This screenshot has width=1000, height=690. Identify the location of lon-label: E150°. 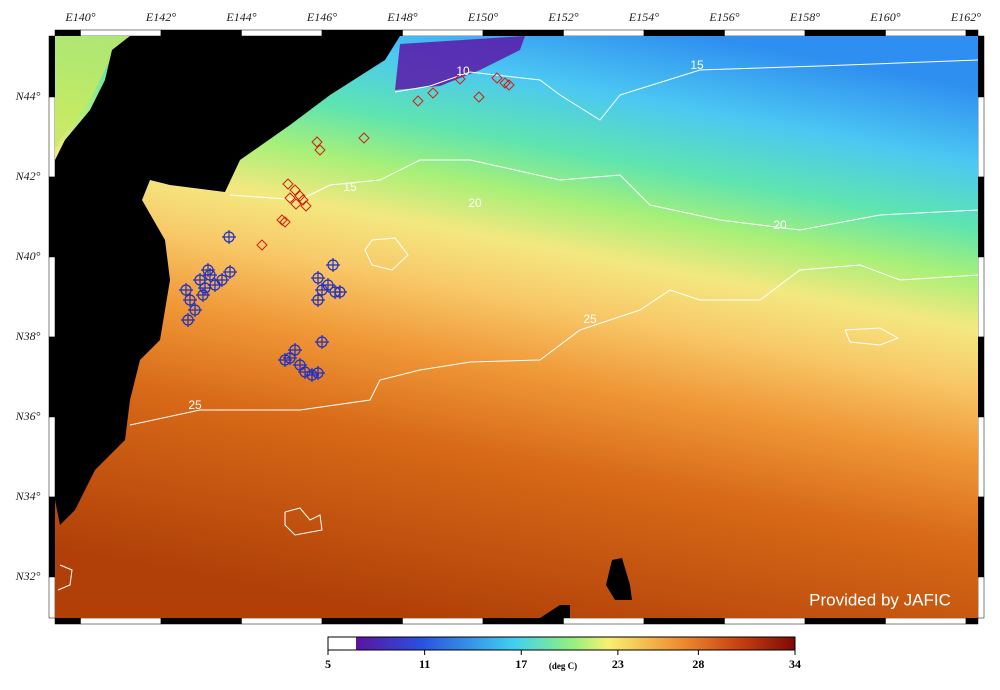
(482, 17).